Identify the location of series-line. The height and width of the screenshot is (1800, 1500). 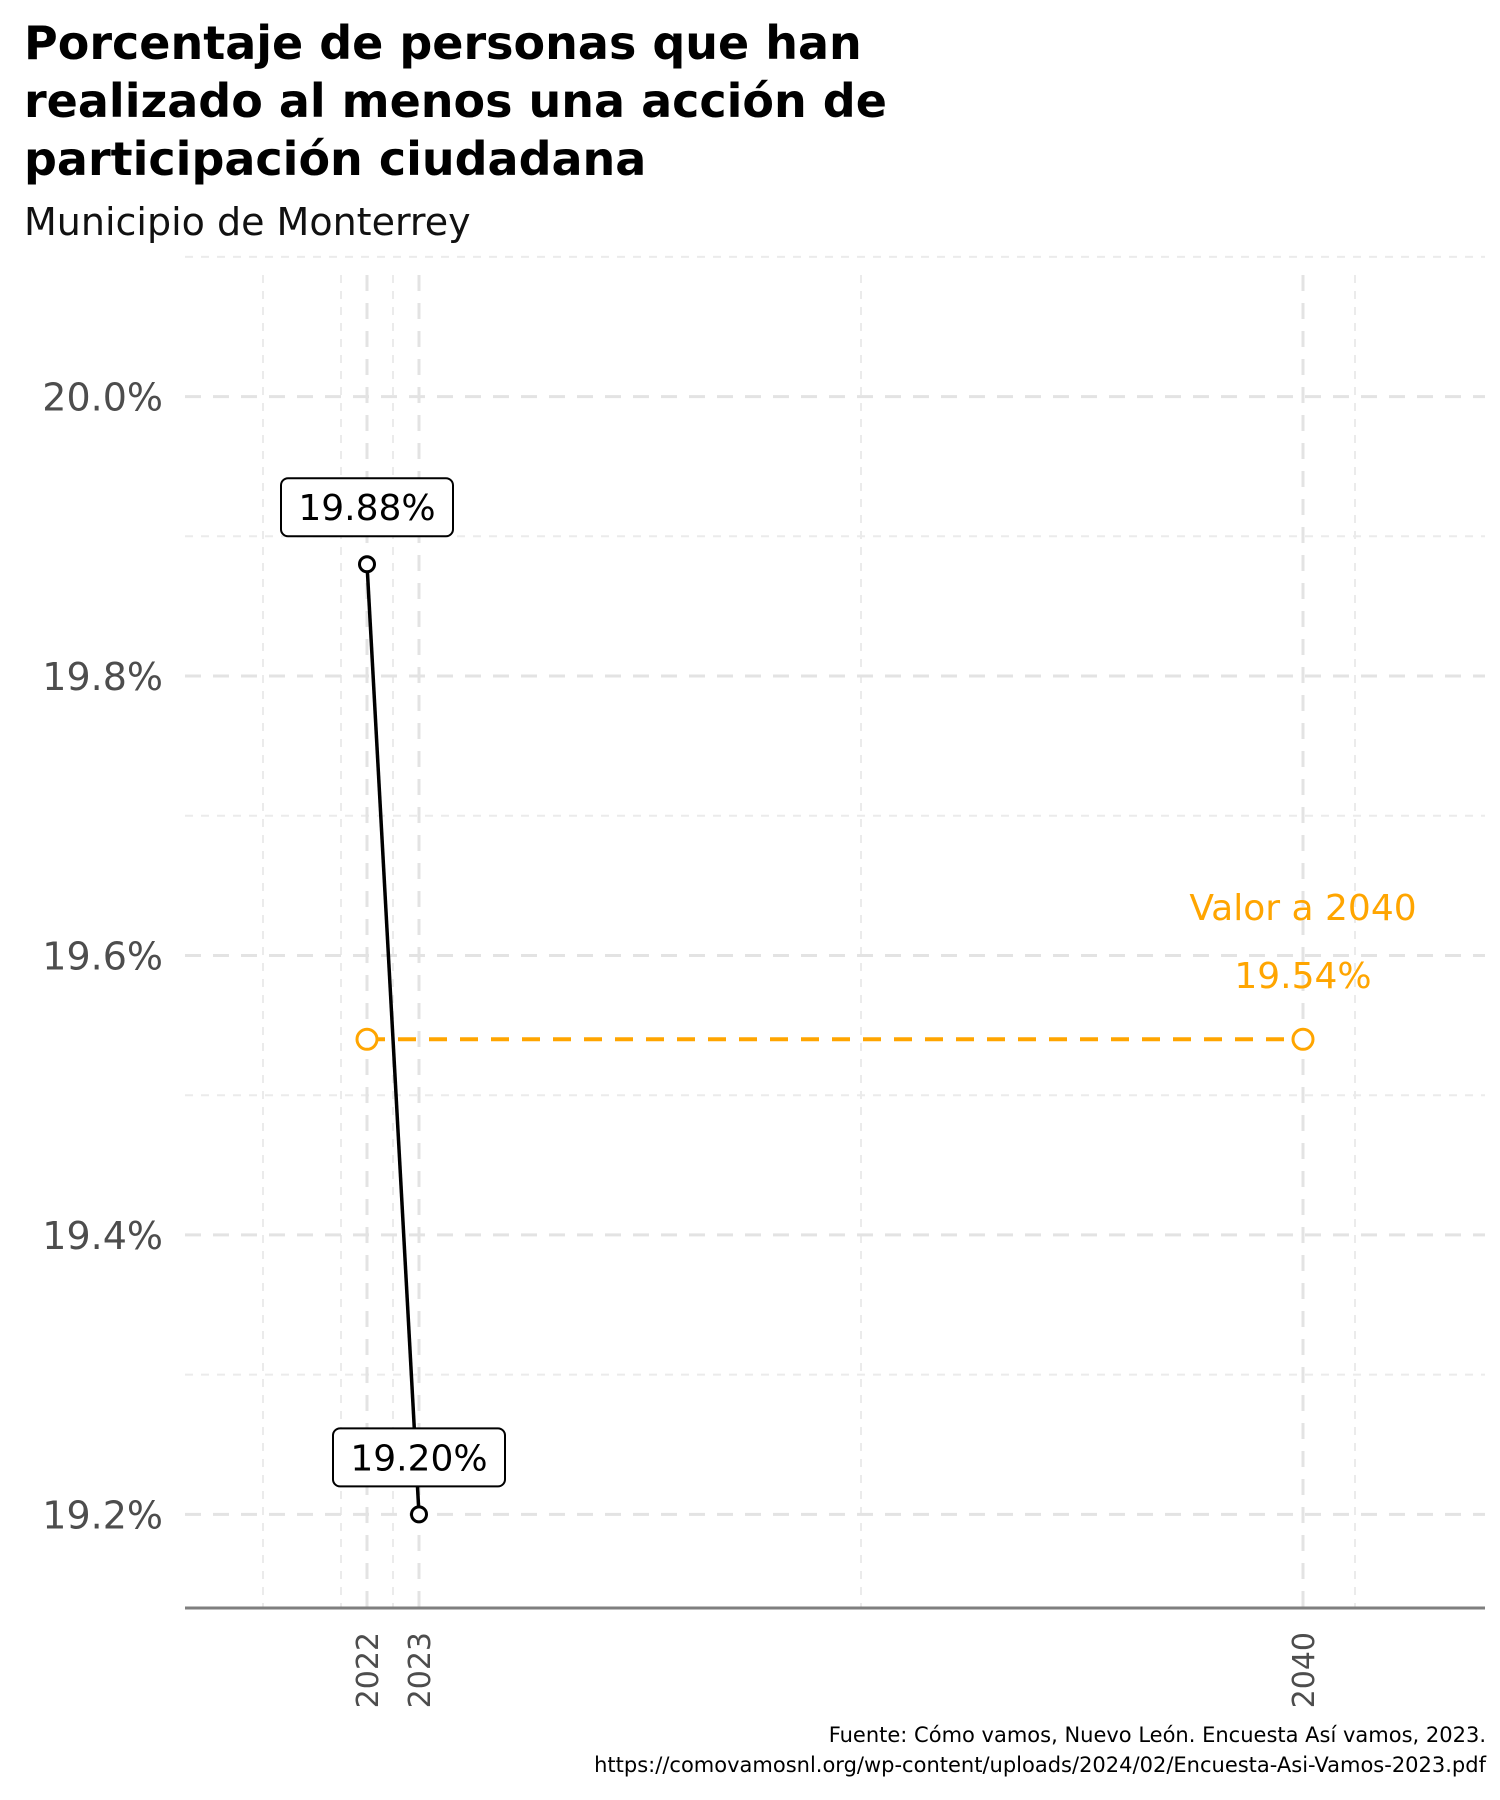
(393, 1039).